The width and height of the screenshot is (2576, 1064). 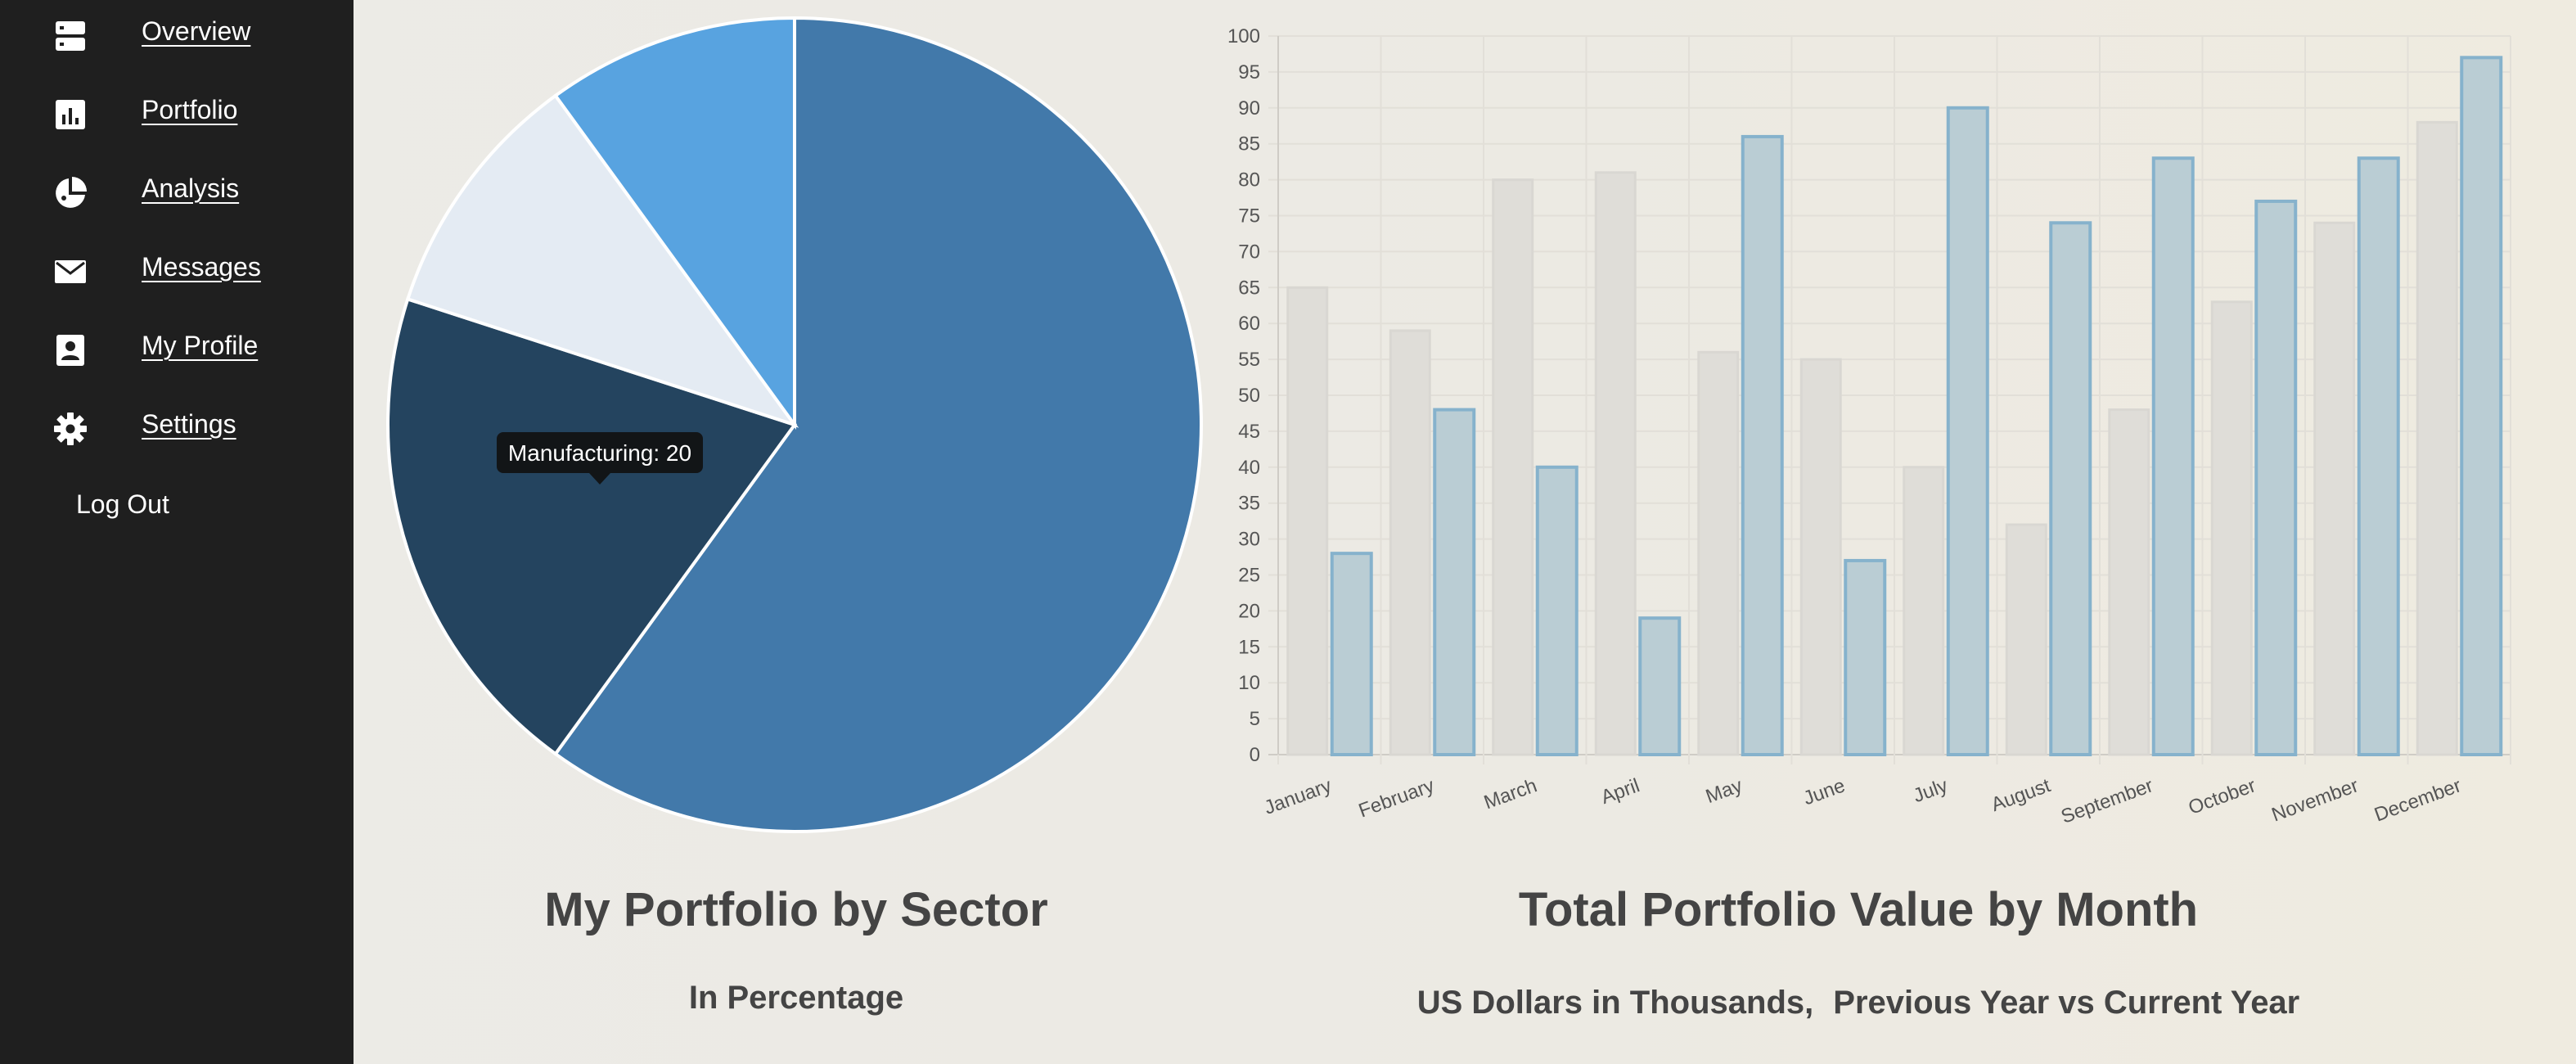 I want to click on y-tick-label: 0, so click(x=1255, y=755).